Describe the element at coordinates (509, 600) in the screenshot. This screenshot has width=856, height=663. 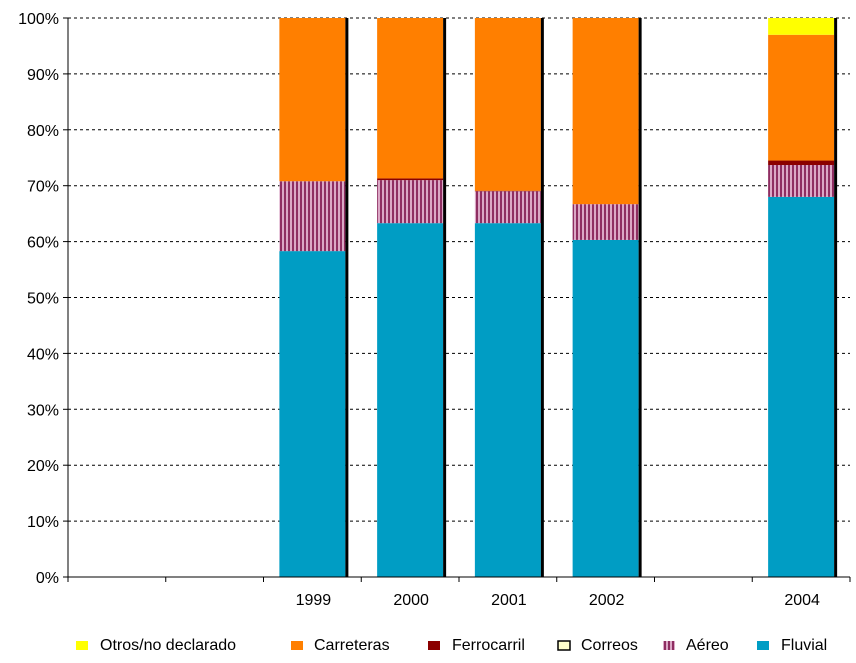
I see `x-tick-label: 2001` at that location.